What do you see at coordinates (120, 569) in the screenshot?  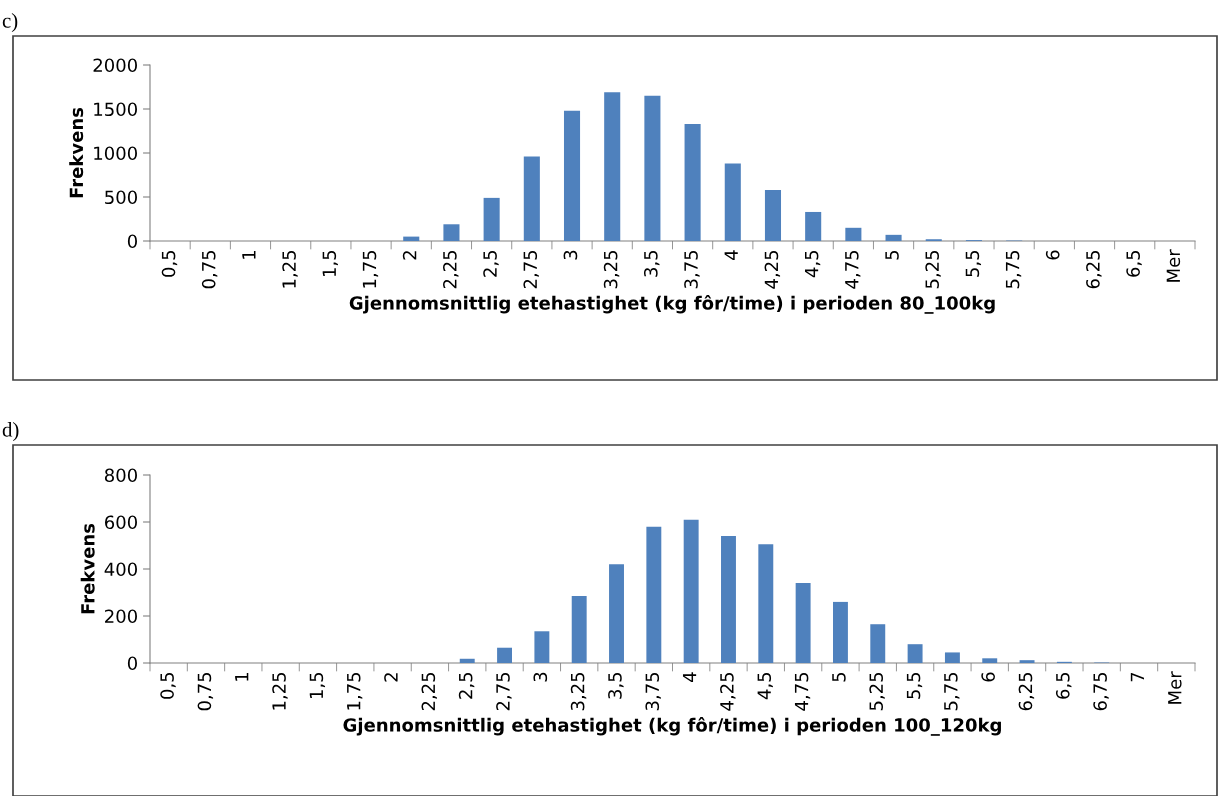 I see `y-tick-label: 400` at bounding box center [120, 569].